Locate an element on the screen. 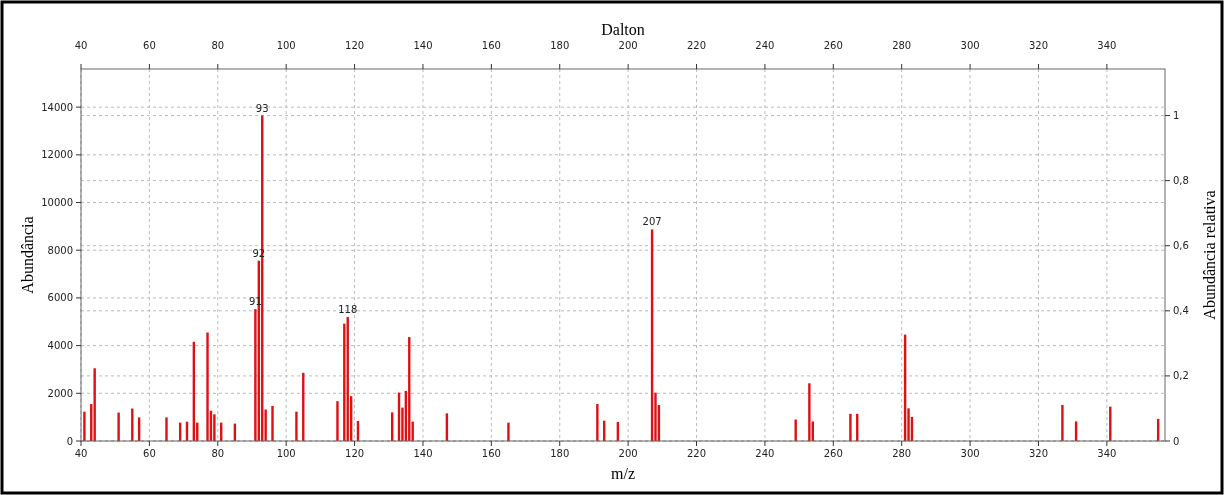 This screenshot has width=1224, height=495. x-tick-label: 80 is located at coordinates (218, 453).